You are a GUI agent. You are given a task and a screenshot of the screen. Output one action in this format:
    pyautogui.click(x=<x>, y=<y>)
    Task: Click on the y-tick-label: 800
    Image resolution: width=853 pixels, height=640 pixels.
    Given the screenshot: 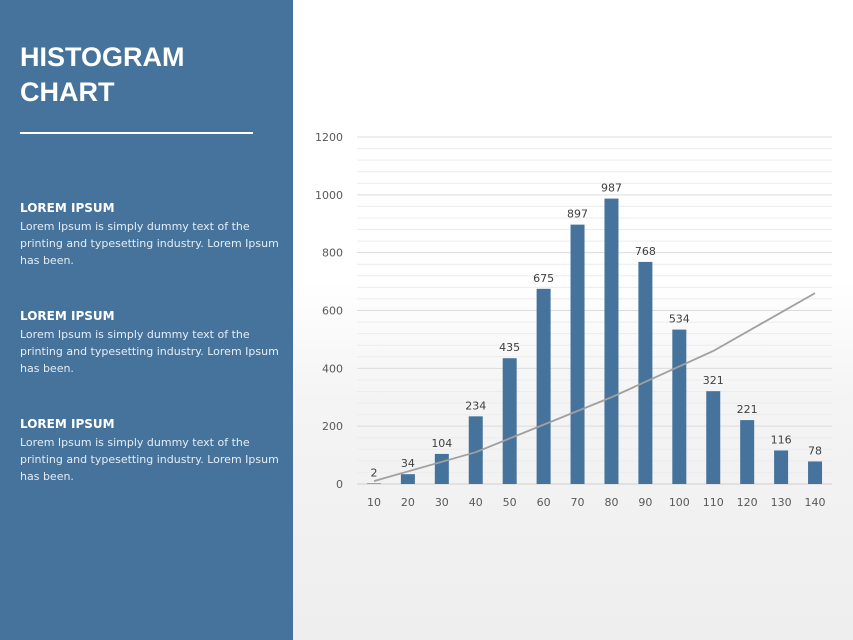 What is the action you would take?
    pyautogui.click(x=332, y=253)
    